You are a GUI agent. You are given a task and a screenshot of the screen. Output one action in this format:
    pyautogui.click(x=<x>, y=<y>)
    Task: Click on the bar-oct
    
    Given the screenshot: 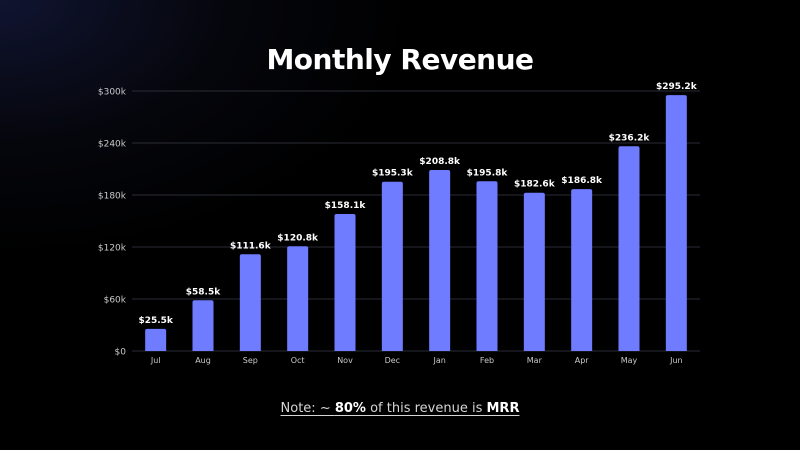 What is the action you would take?
    pyautogui.click(x=298, y=298)
    